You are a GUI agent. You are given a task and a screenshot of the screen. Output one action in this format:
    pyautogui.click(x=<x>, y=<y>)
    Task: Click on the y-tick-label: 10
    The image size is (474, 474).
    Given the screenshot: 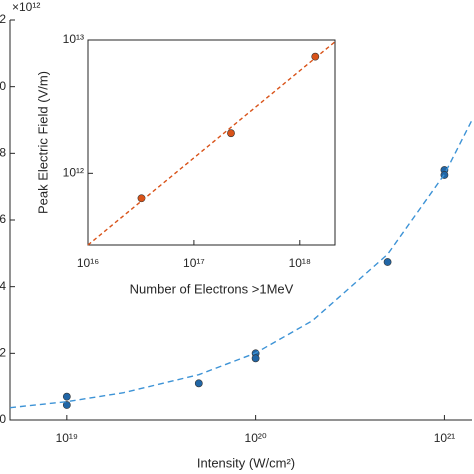 What is the action you would take?
    pyautogui.click(x=3, y=86)
    